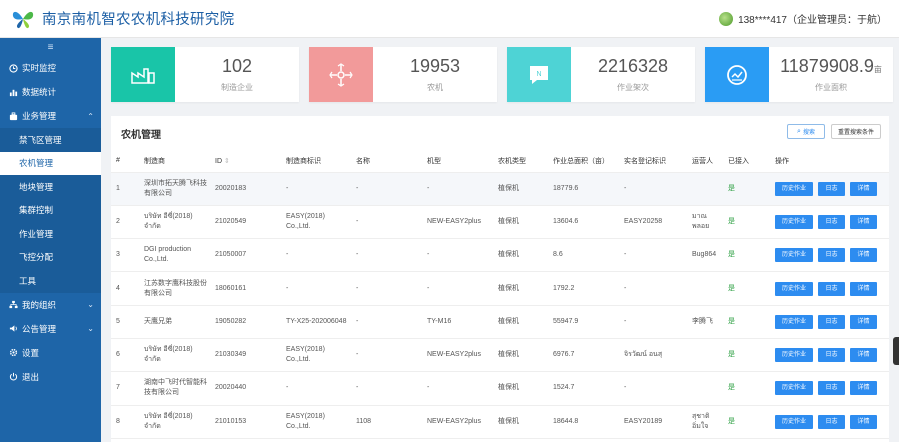 The width and height of the screenshot is (899, 442). What do you see at coordinates (457, 388) in the screenshot?
I see `row-model: -` at bounding box center [457, 388].